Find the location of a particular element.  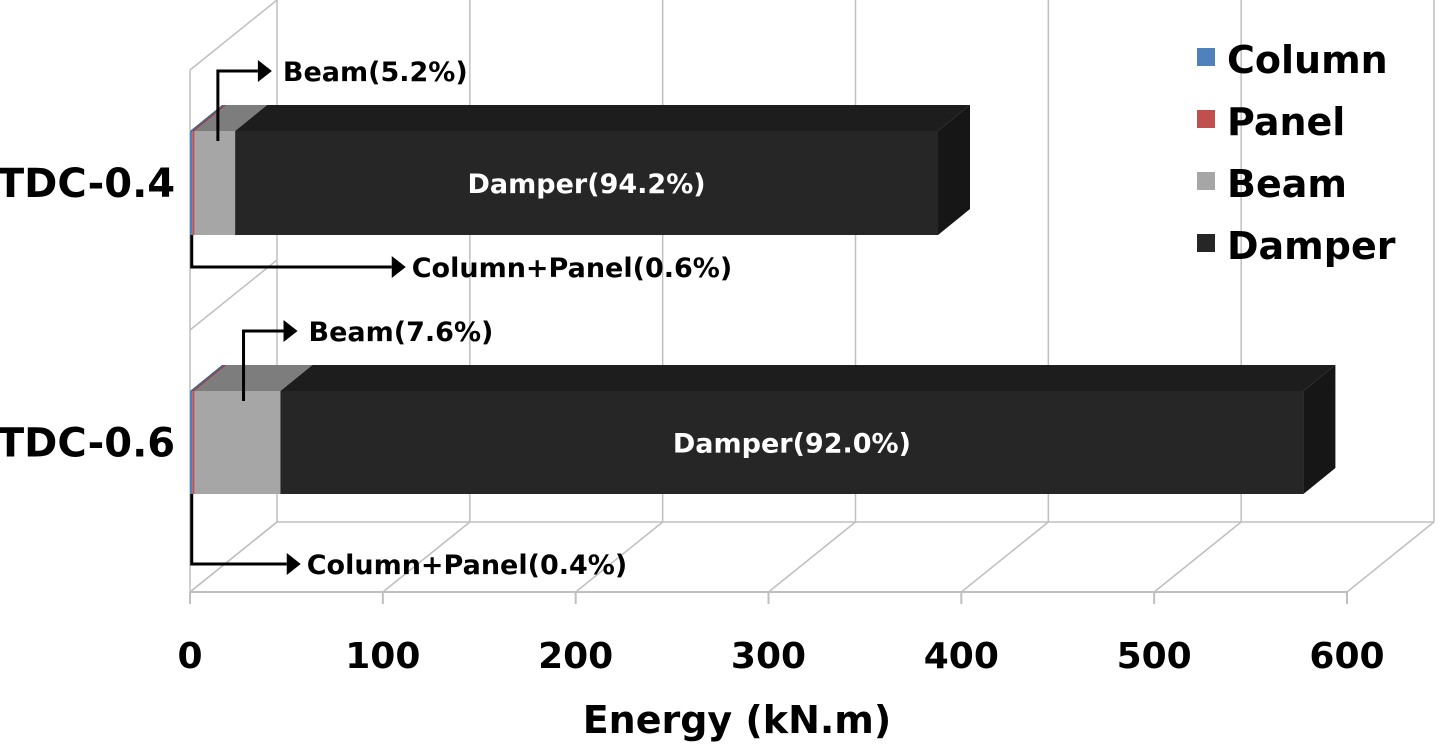

left-wall-divider is located at coordinates (233, 295).